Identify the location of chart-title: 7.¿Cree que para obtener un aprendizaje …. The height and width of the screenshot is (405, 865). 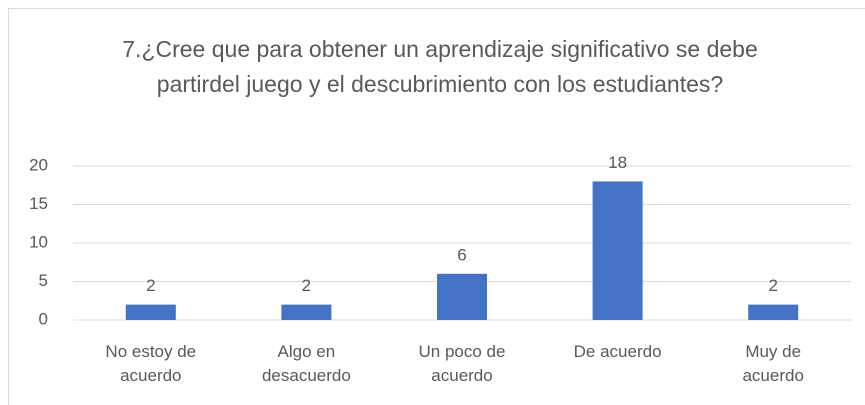
(440, 66).